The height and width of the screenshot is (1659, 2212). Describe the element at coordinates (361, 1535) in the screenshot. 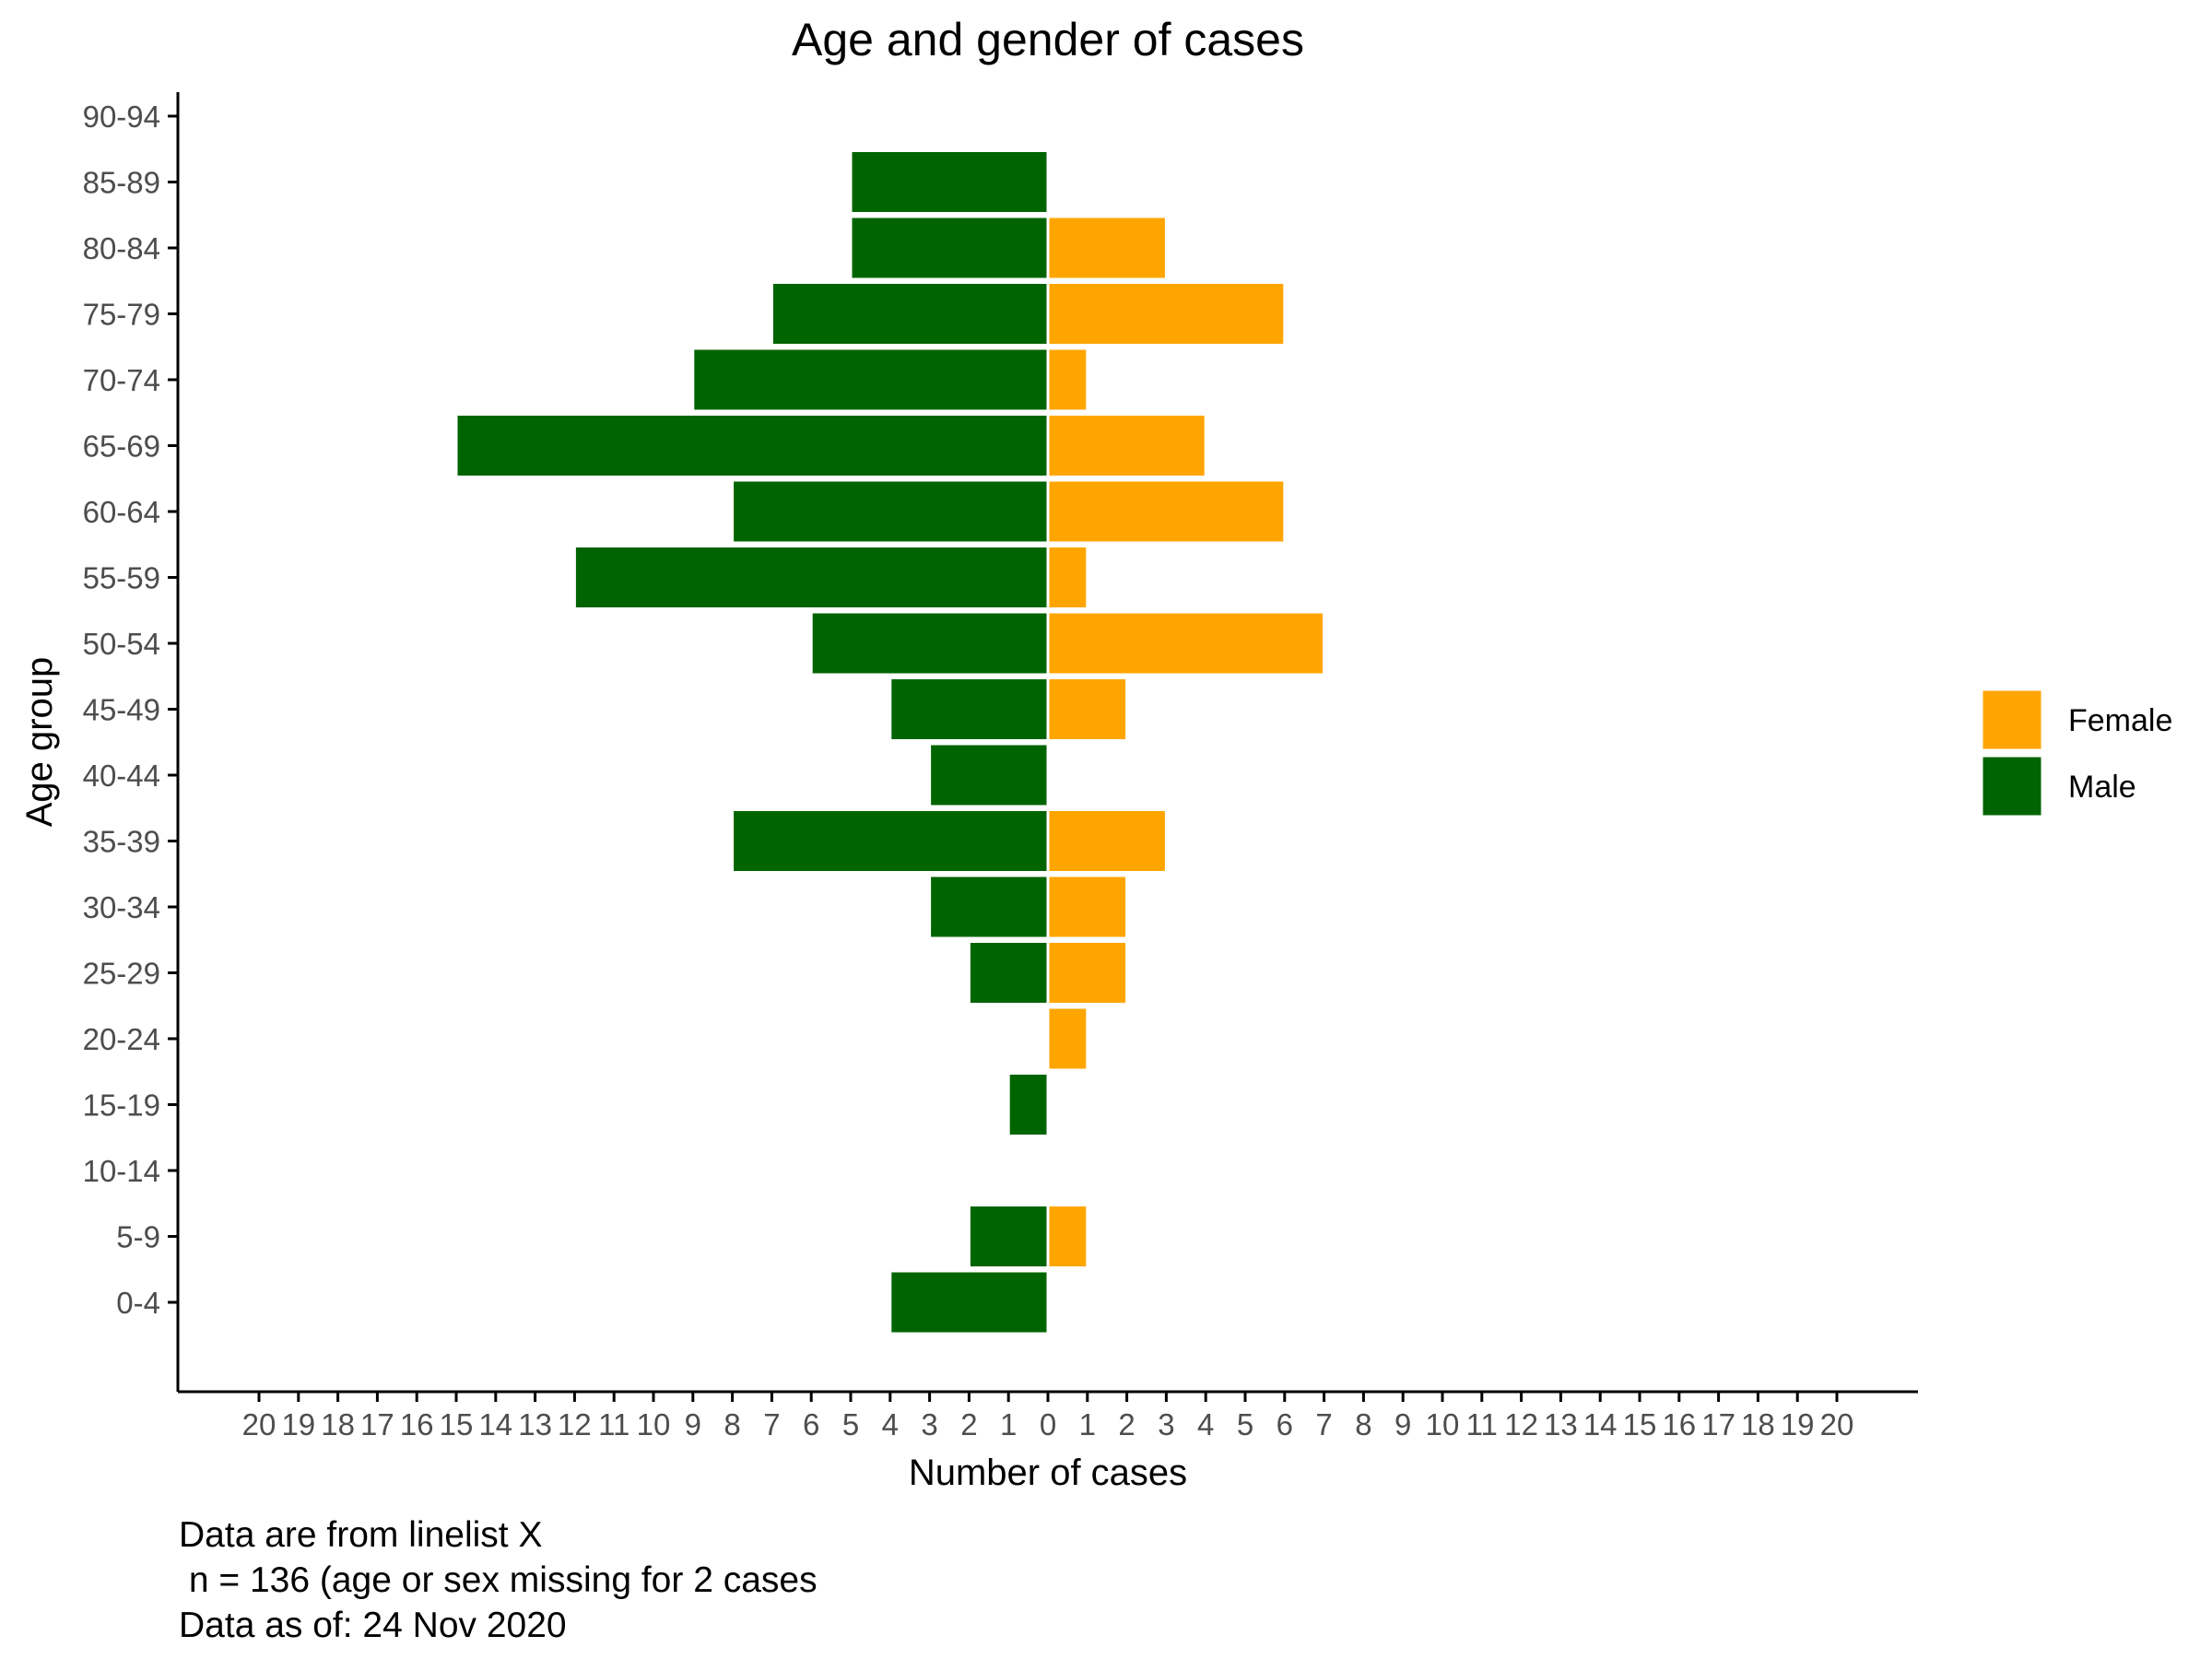

I see `caption-line-source: Data are from linelist X` at that location.